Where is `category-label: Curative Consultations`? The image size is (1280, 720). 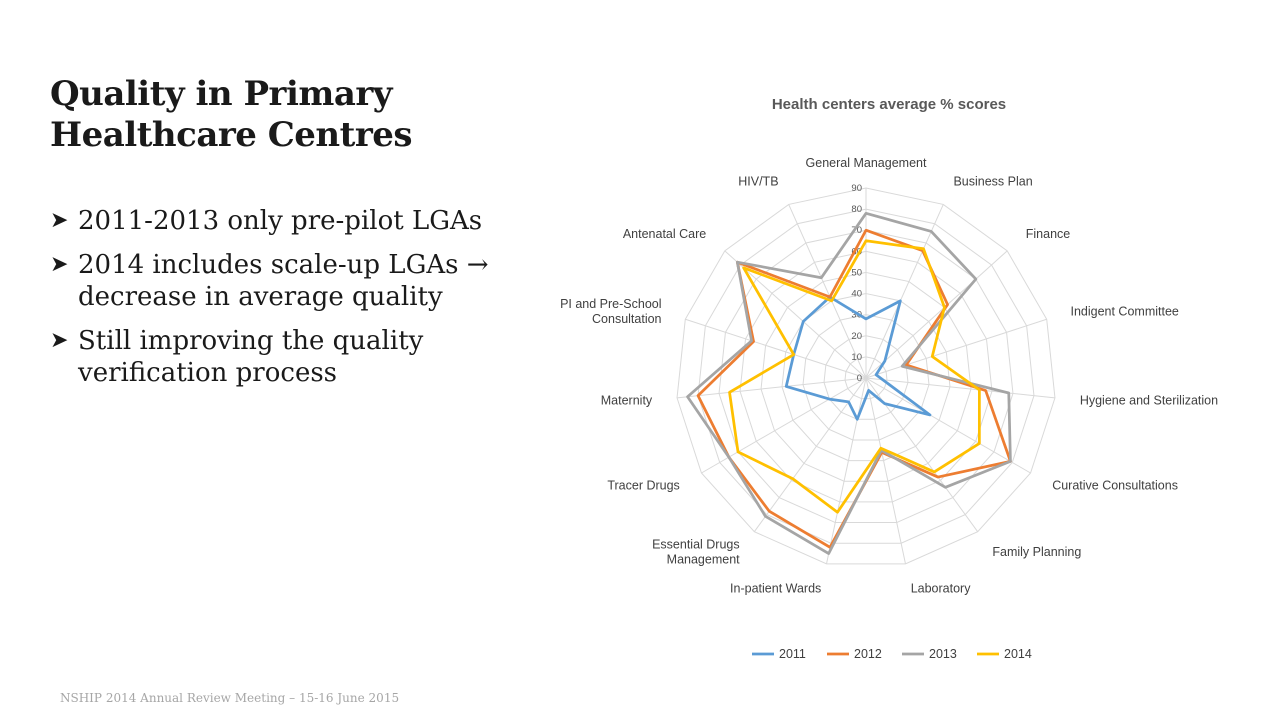 category-label: Curative Consultations is located at coordinates (1115, 486).